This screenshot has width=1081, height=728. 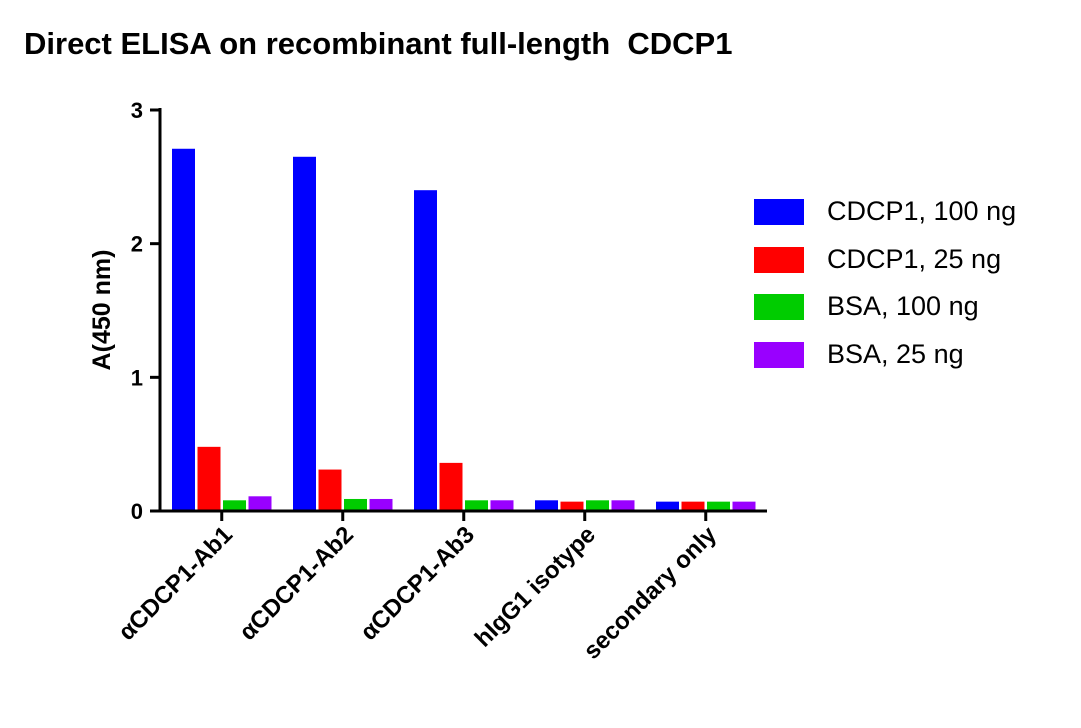 What do you see at coordinates (895, 353) in the screenshot?
I see `legend-label: BSA, 25 ng` at bounding box center [895, 353].